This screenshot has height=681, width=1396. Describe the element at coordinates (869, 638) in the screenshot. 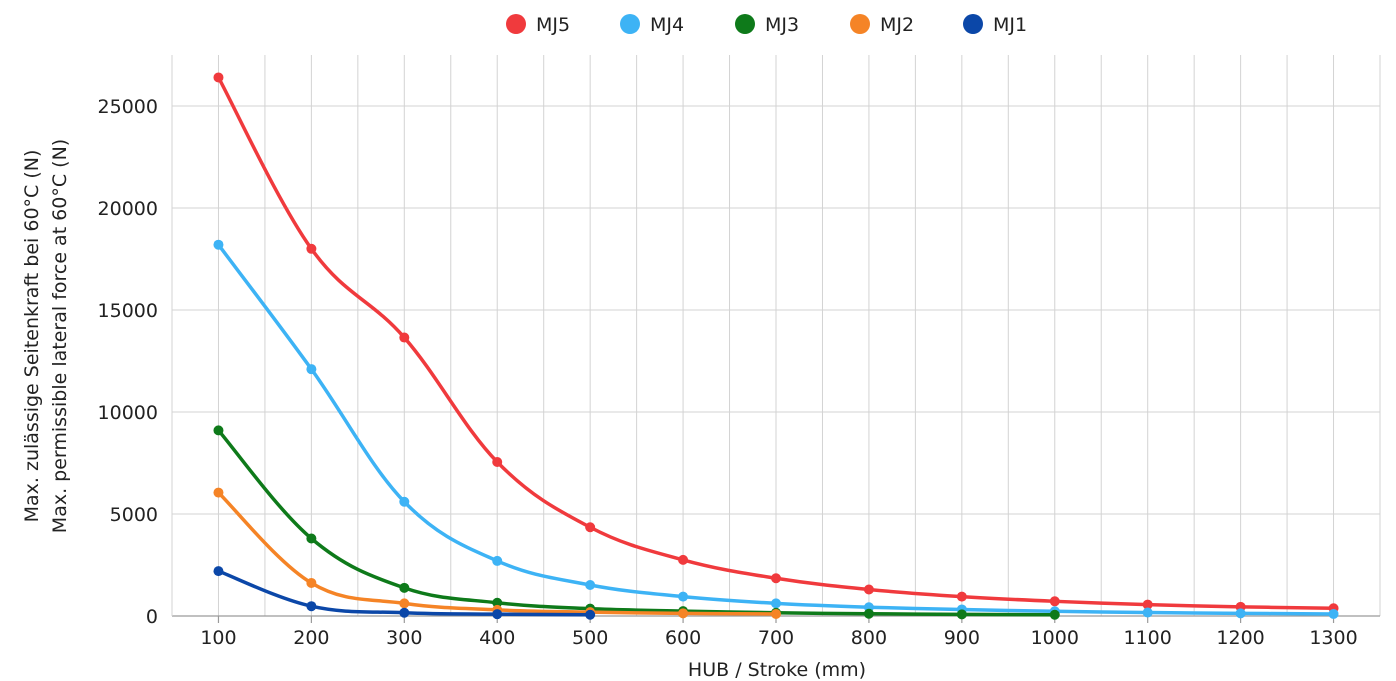

I see `x-tick-label: 800` at that location.